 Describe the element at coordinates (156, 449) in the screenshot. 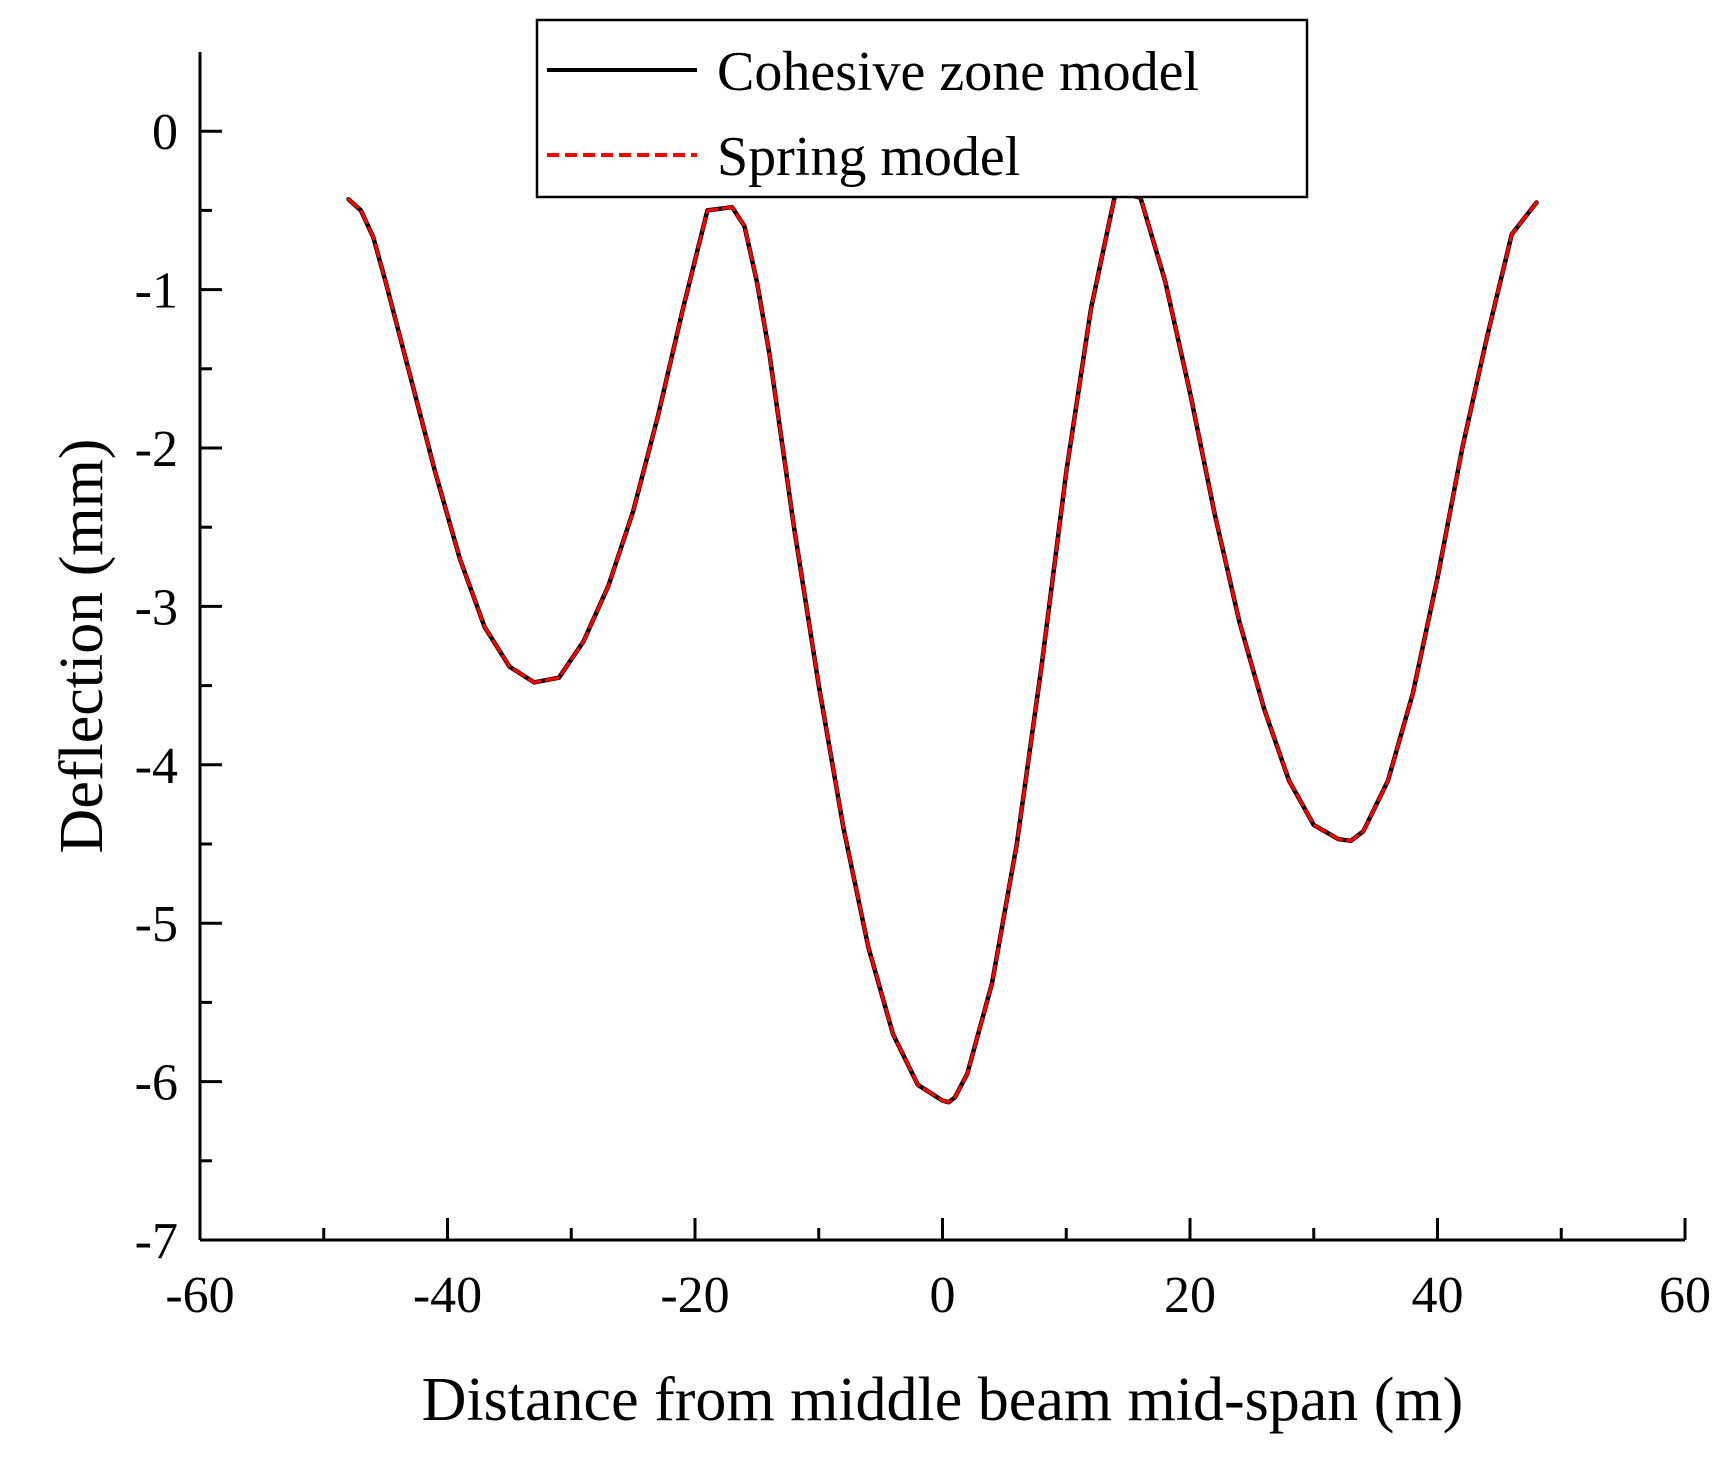

I see `y-tick-label: -2` at that location.